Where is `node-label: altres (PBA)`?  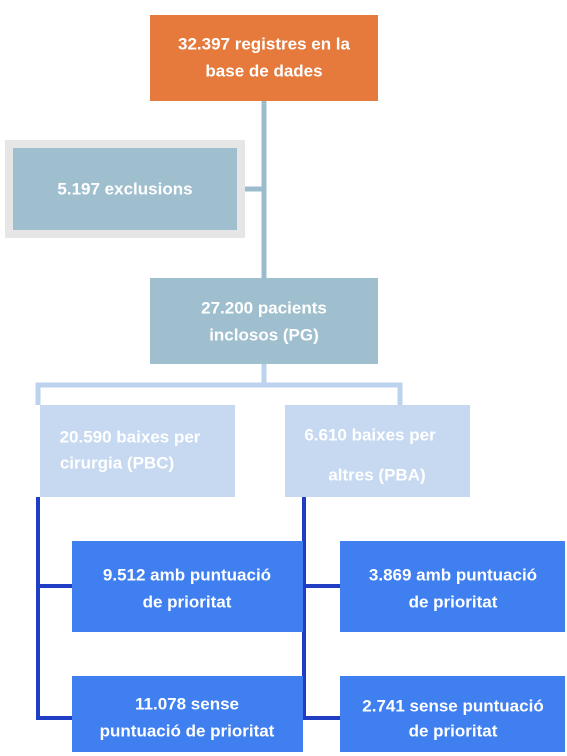 node-label: altres (PBA) is located at coordinates (376, 474).